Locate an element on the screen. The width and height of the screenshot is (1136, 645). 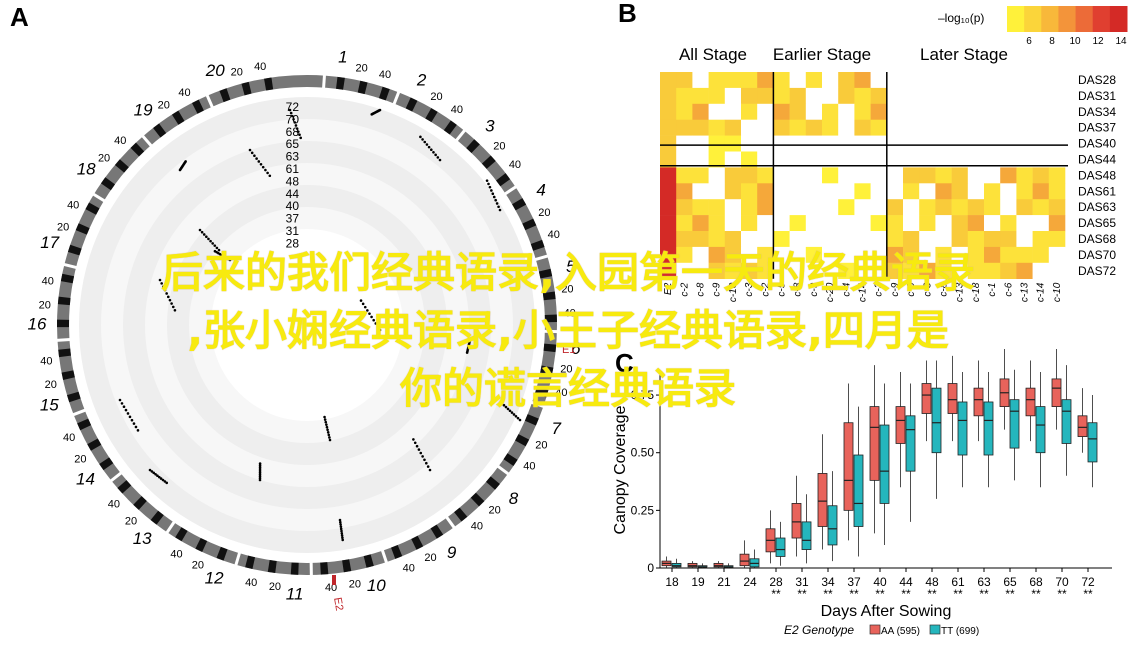
legend-tick: 12 is located at coordinates (1098, 41).